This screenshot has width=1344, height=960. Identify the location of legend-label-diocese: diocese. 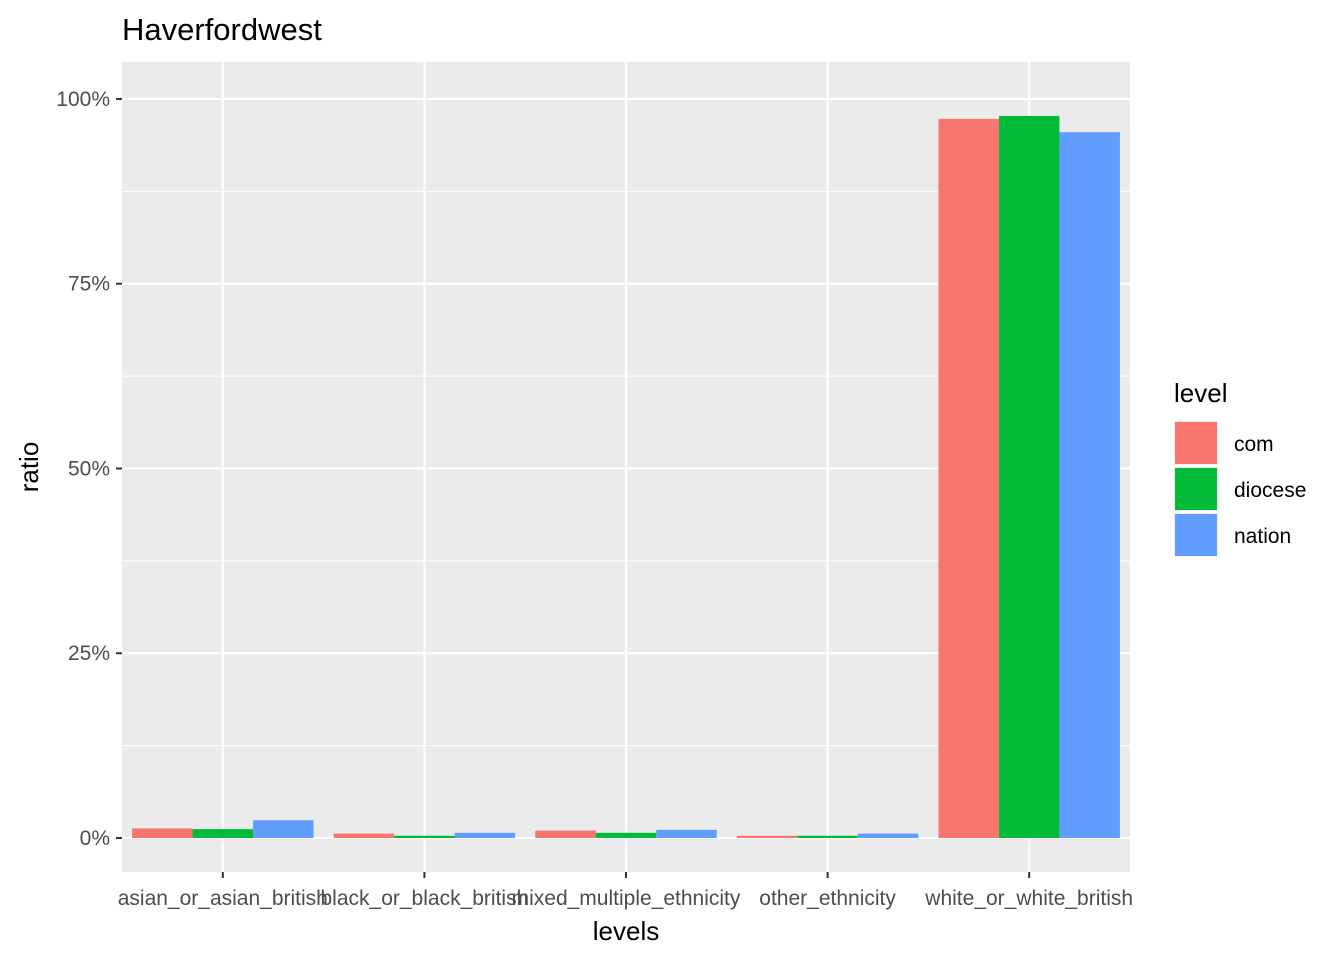
(1270, 490).